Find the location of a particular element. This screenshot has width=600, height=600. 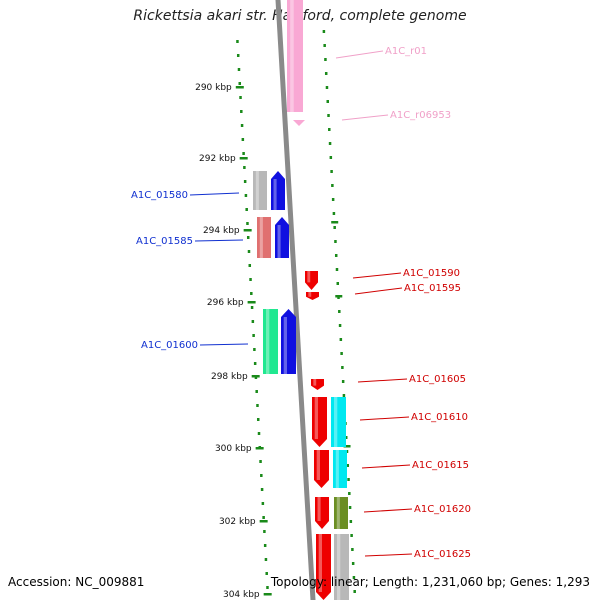

tick-label: 304 kbp is located at coordinates (241, 595).